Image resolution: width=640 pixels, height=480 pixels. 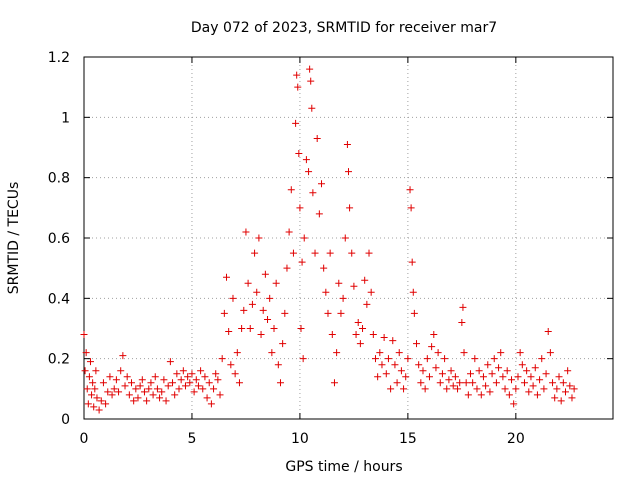 I want to click on x-tick-label: 0, so click(x=84, y=439).